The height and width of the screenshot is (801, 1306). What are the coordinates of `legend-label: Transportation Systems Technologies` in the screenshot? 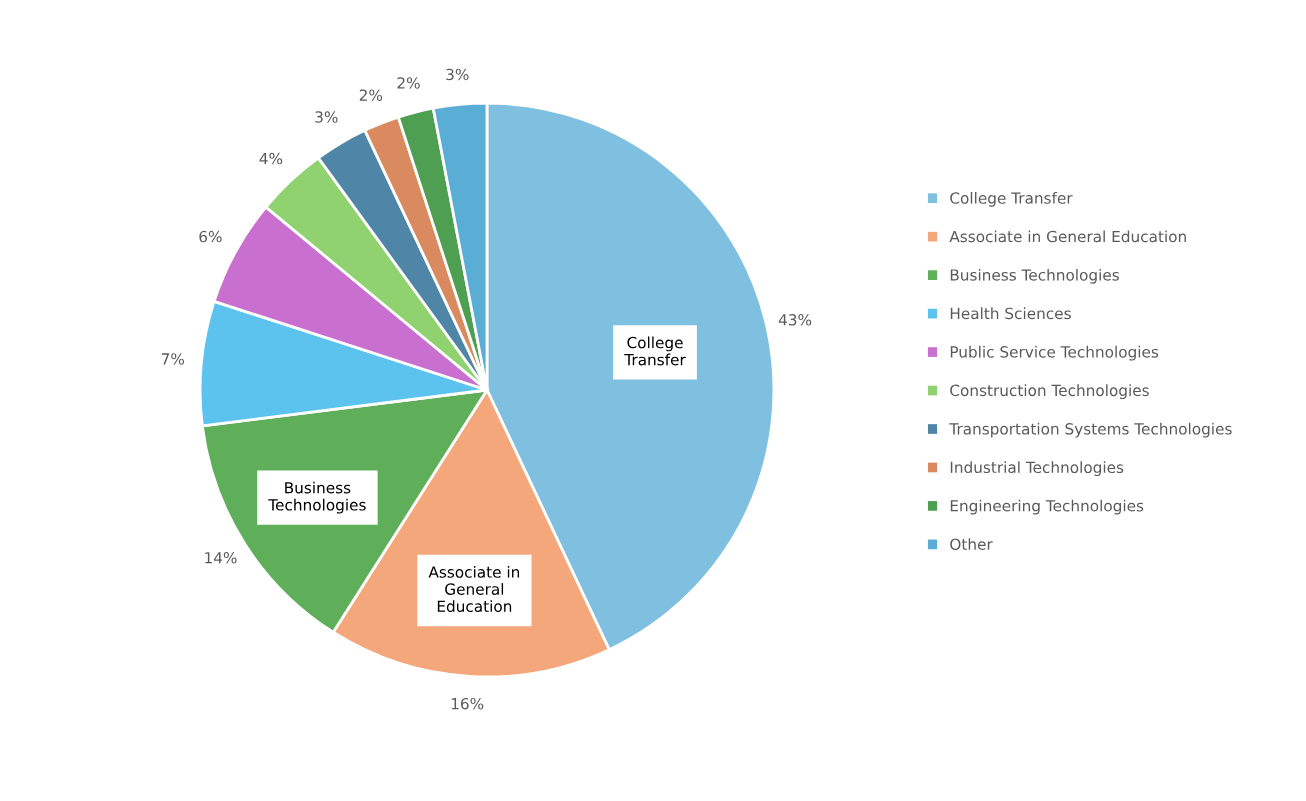 It's located at (1090, 430).